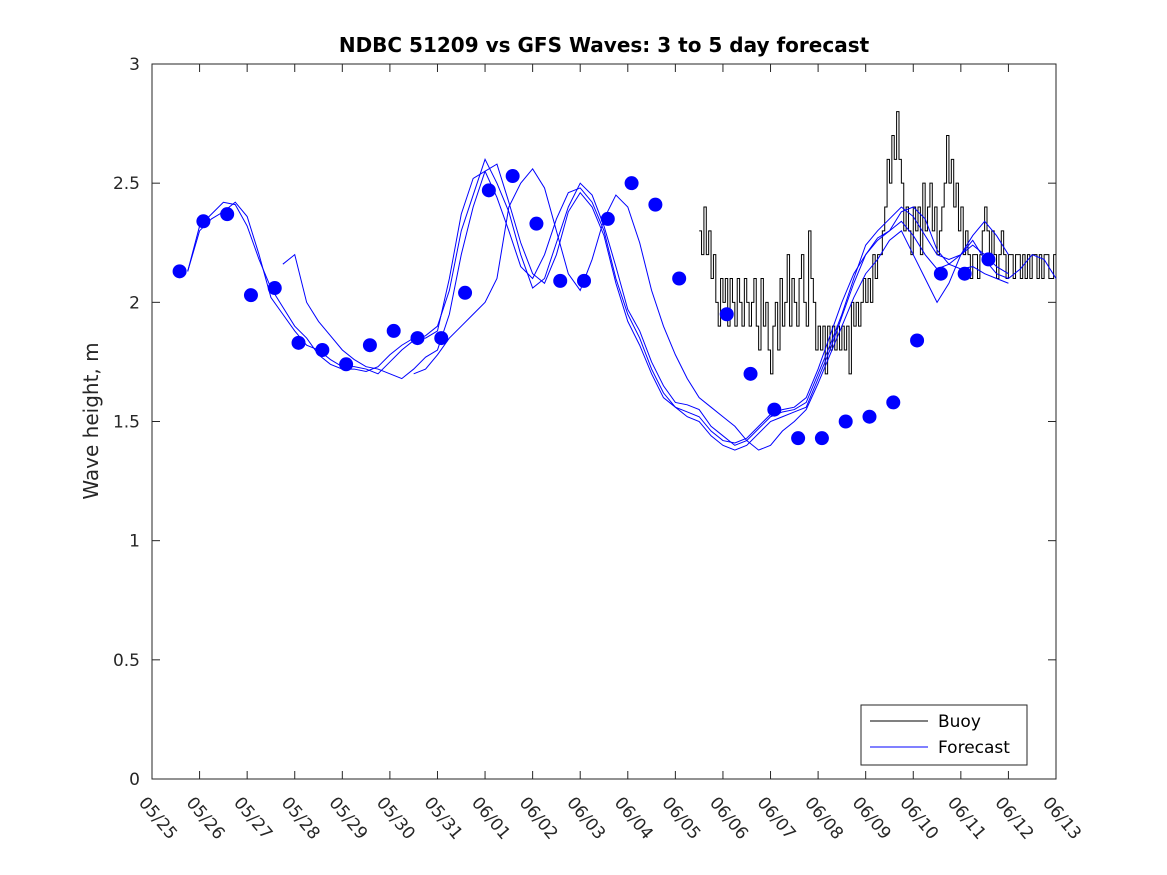  What do you see at coordinates (134, 65) in the screenshot?
I see `y-tick-label: 3` at bounding box center [134, 65].